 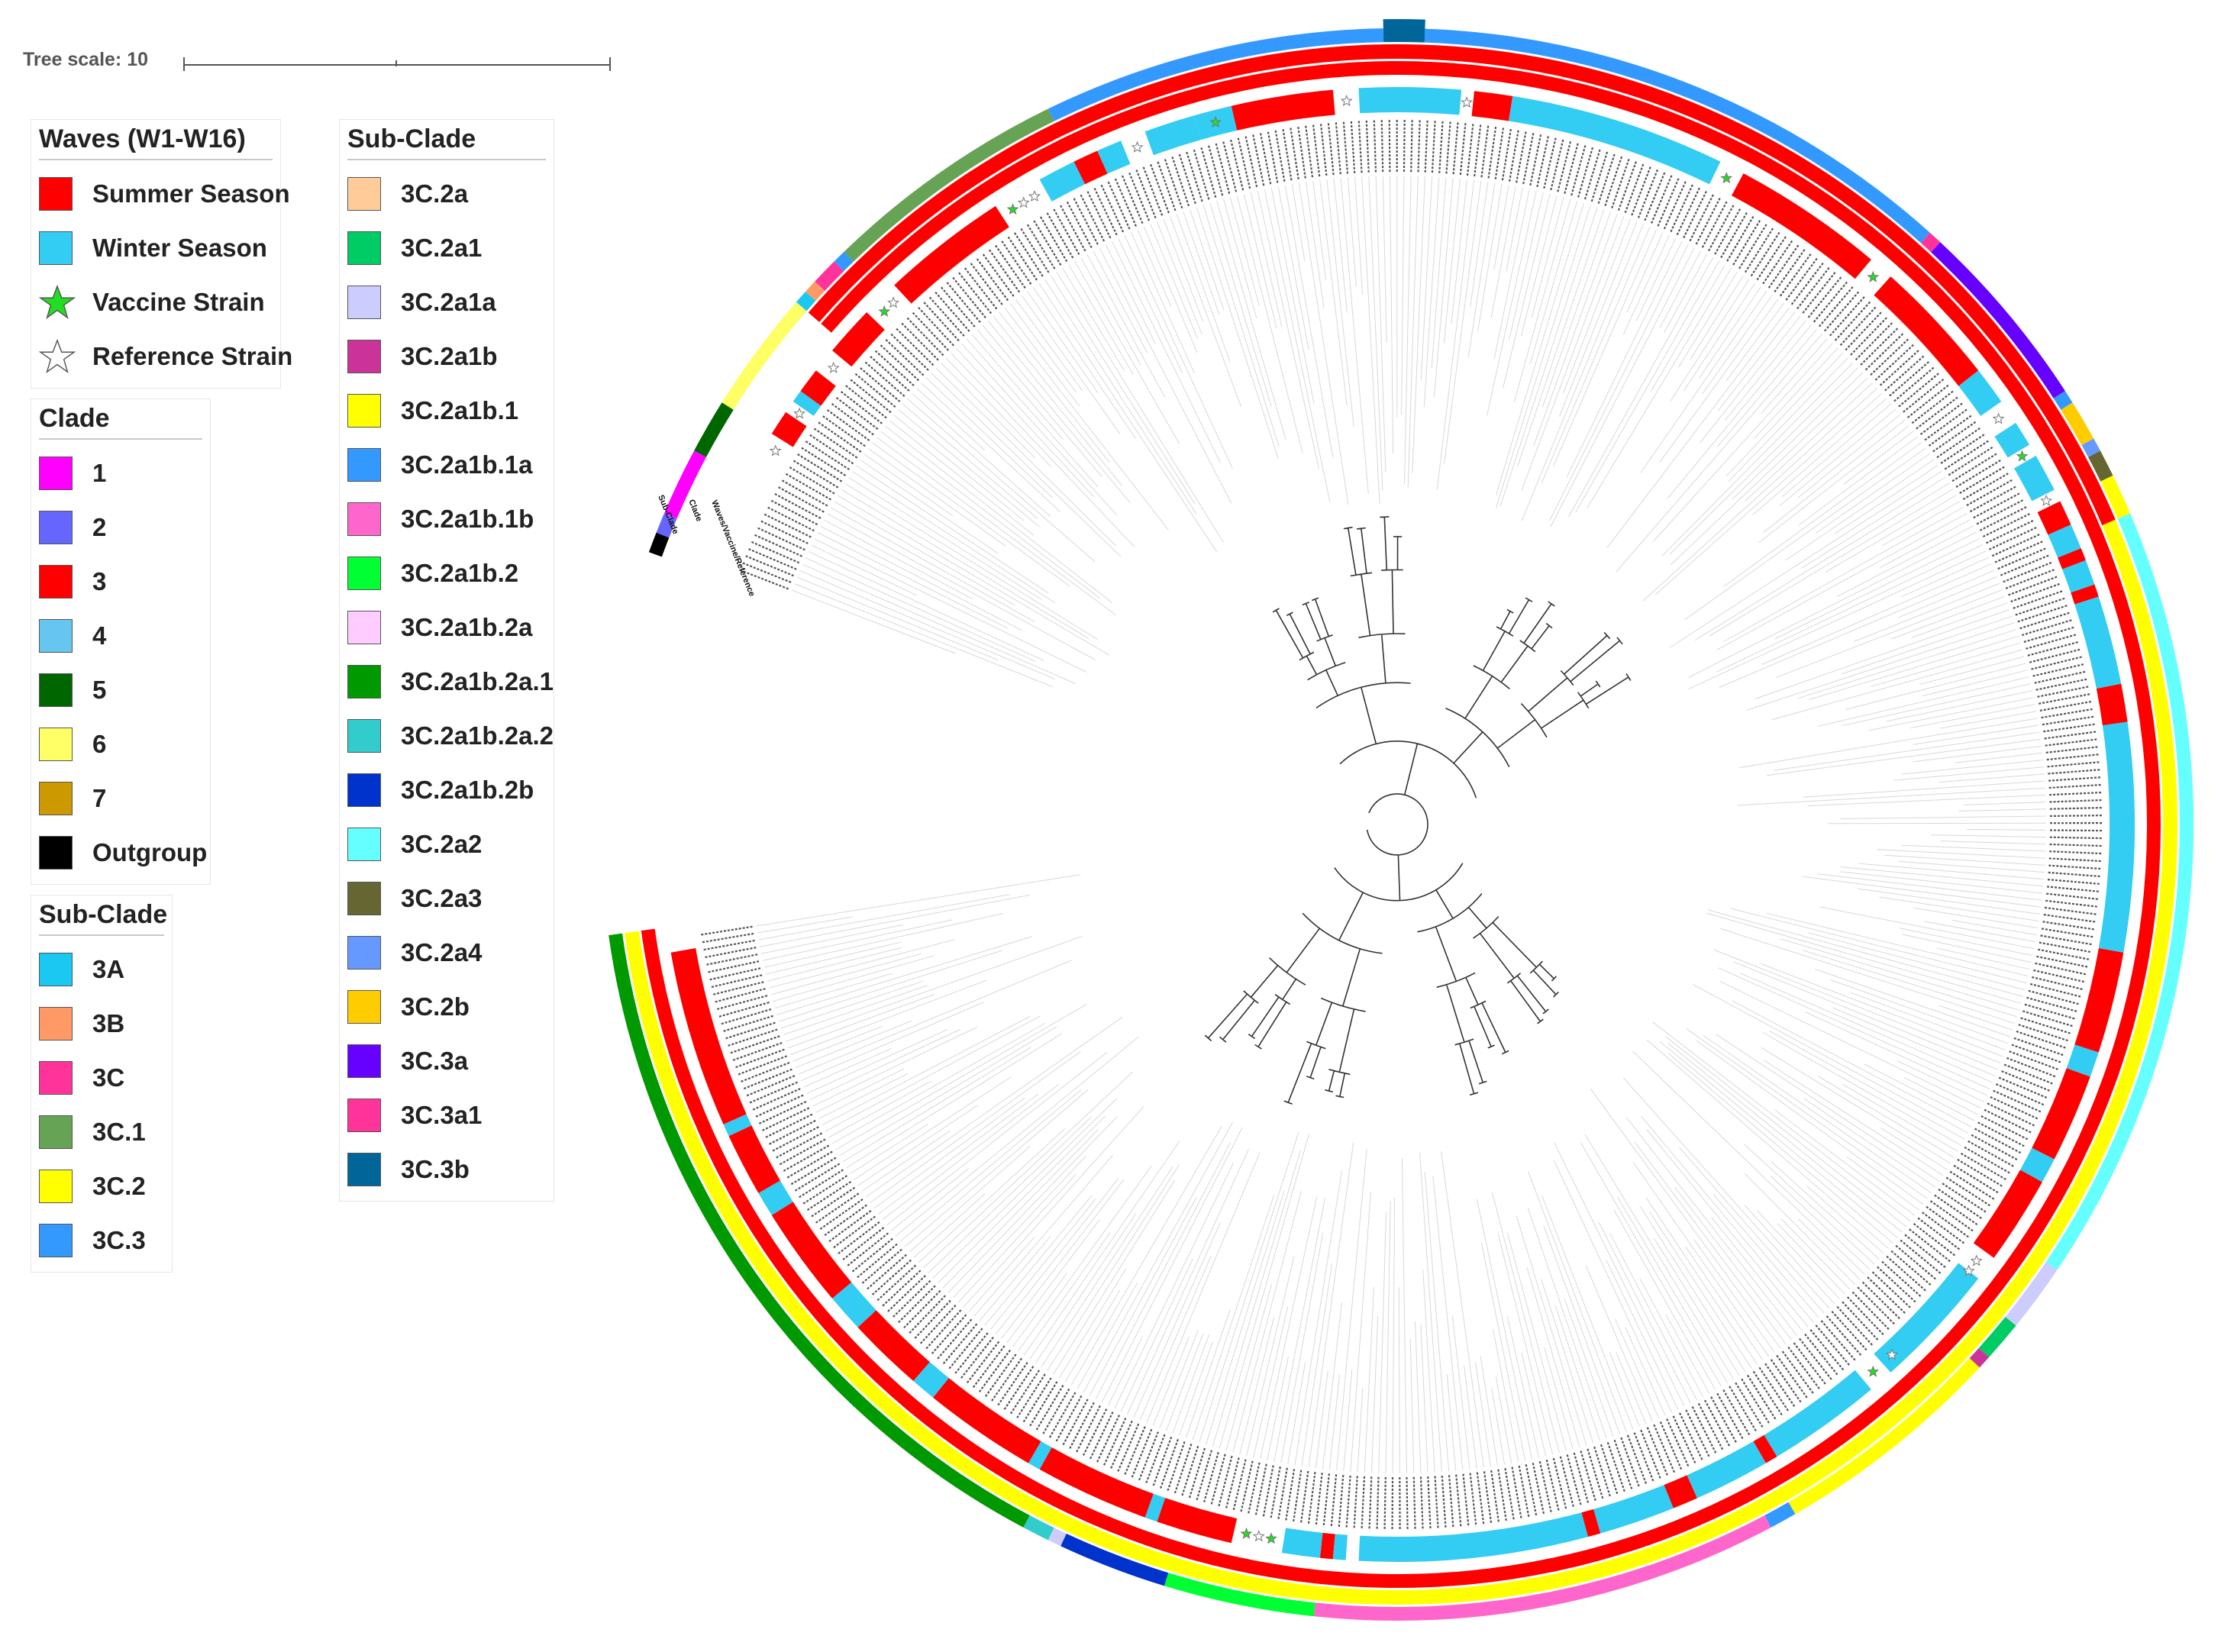 I want to click on legend-label: Outgroup, so click(x=150, y=851).